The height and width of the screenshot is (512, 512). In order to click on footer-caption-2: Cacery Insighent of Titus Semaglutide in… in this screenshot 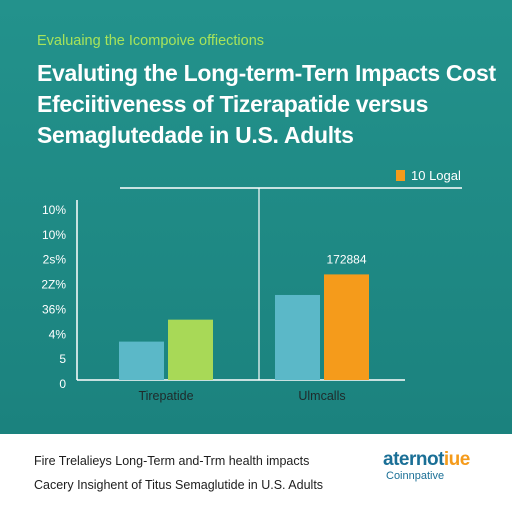, I will do `click(179, 485)`.